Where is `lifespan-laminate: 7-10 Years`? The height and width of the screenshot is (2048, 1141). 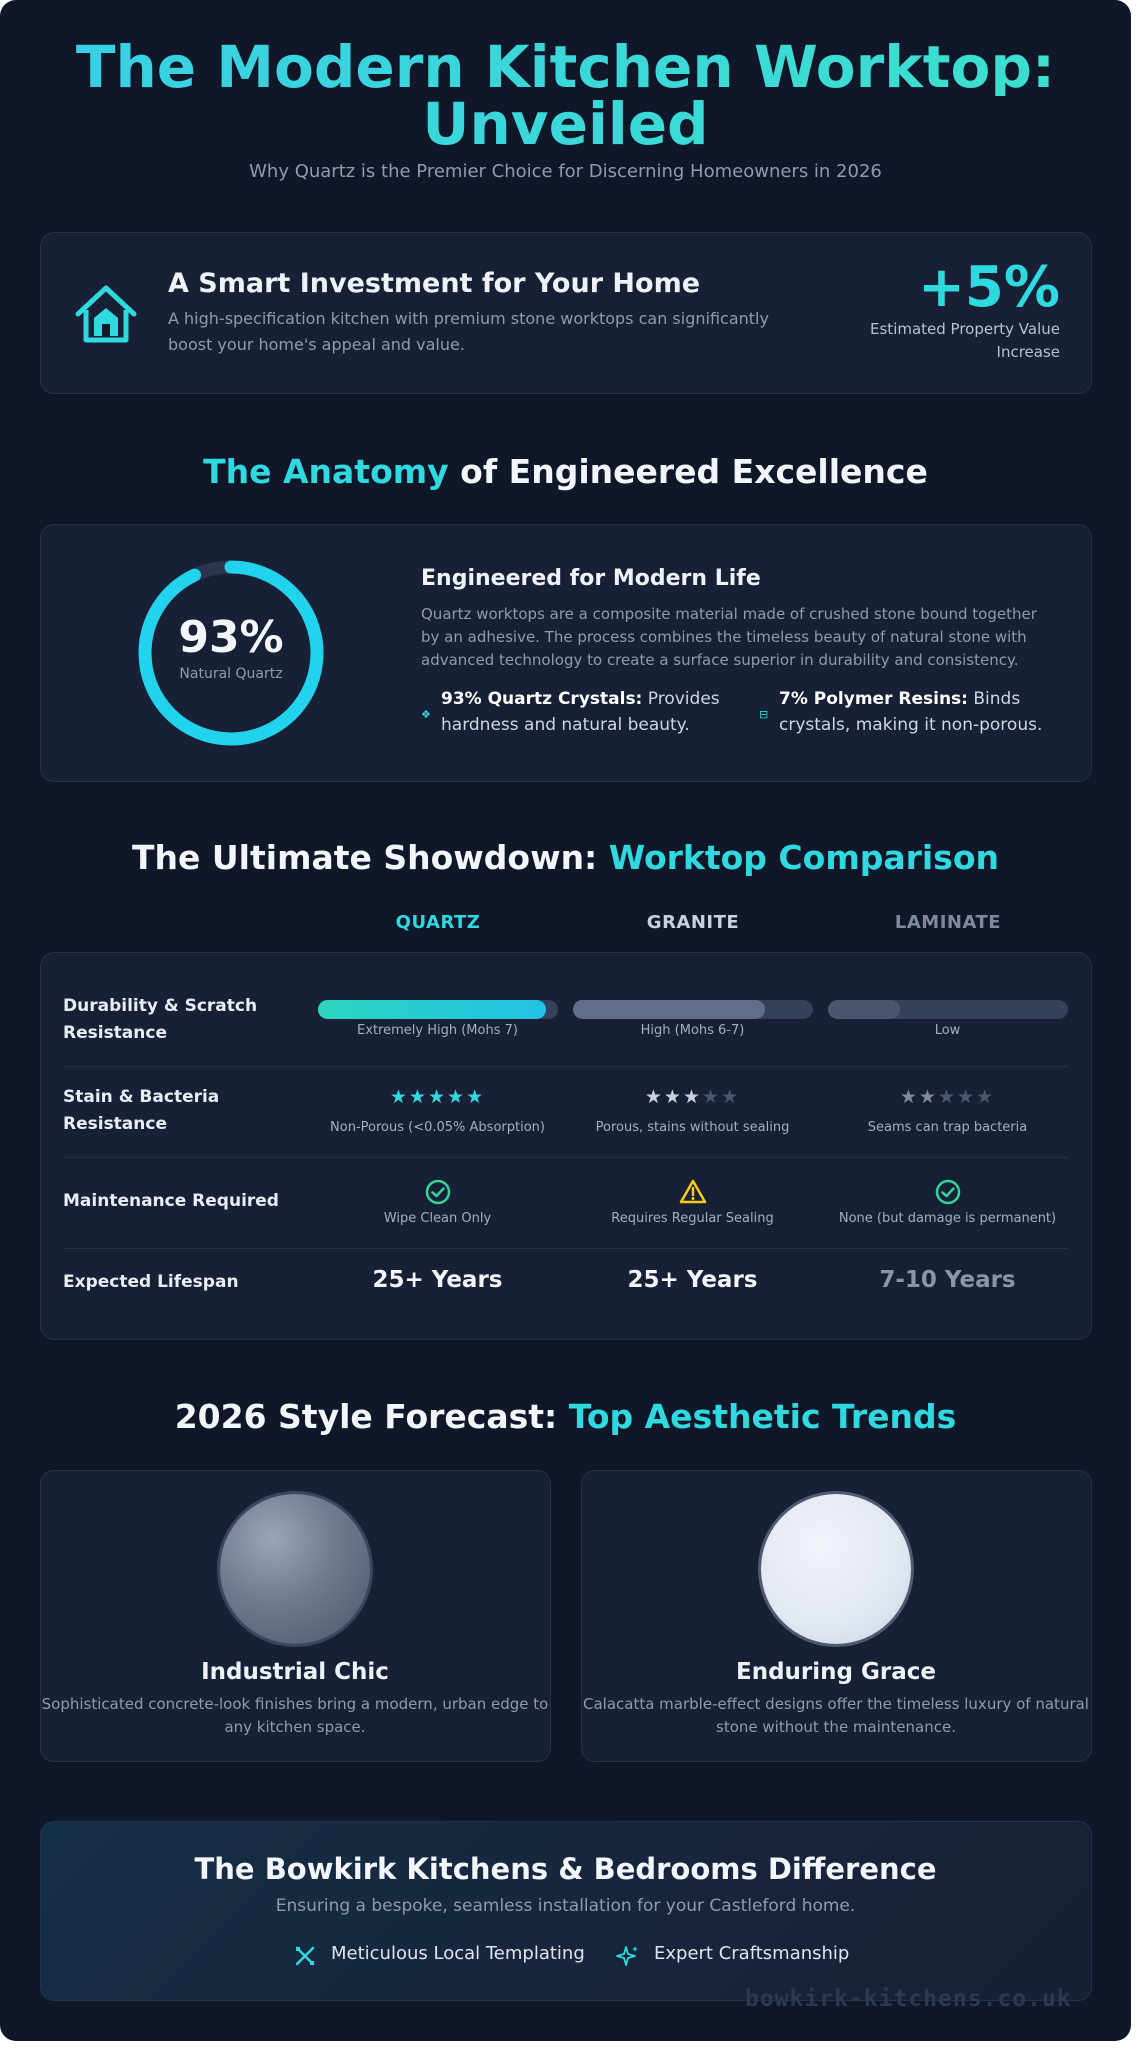 lifespan-laminate: 7-10 Years is located at coordinates (947, 1280).